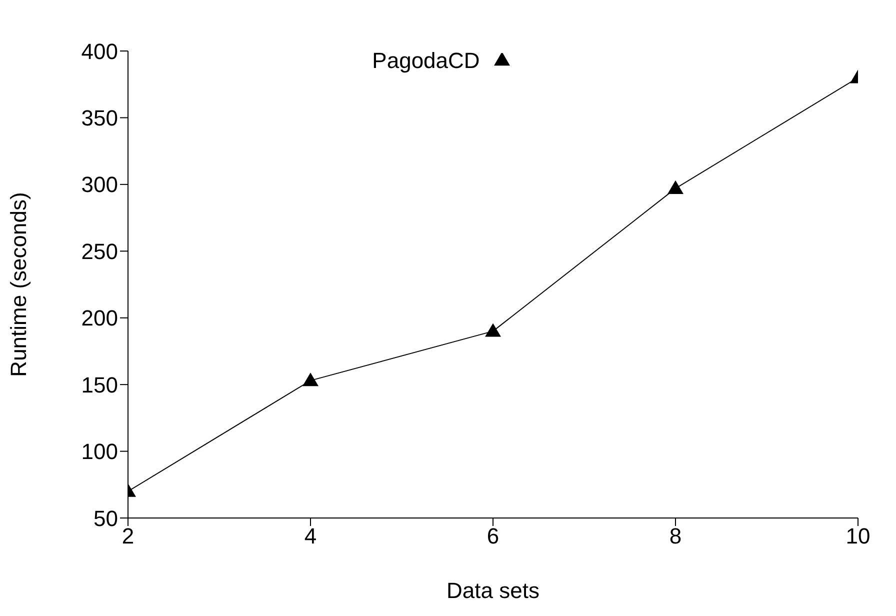 The image size is (896, 616). What do you see at coordinates (493, 536) in the screenshot?
I see `x-tick-label: 6` at bounding box center [493, 536].